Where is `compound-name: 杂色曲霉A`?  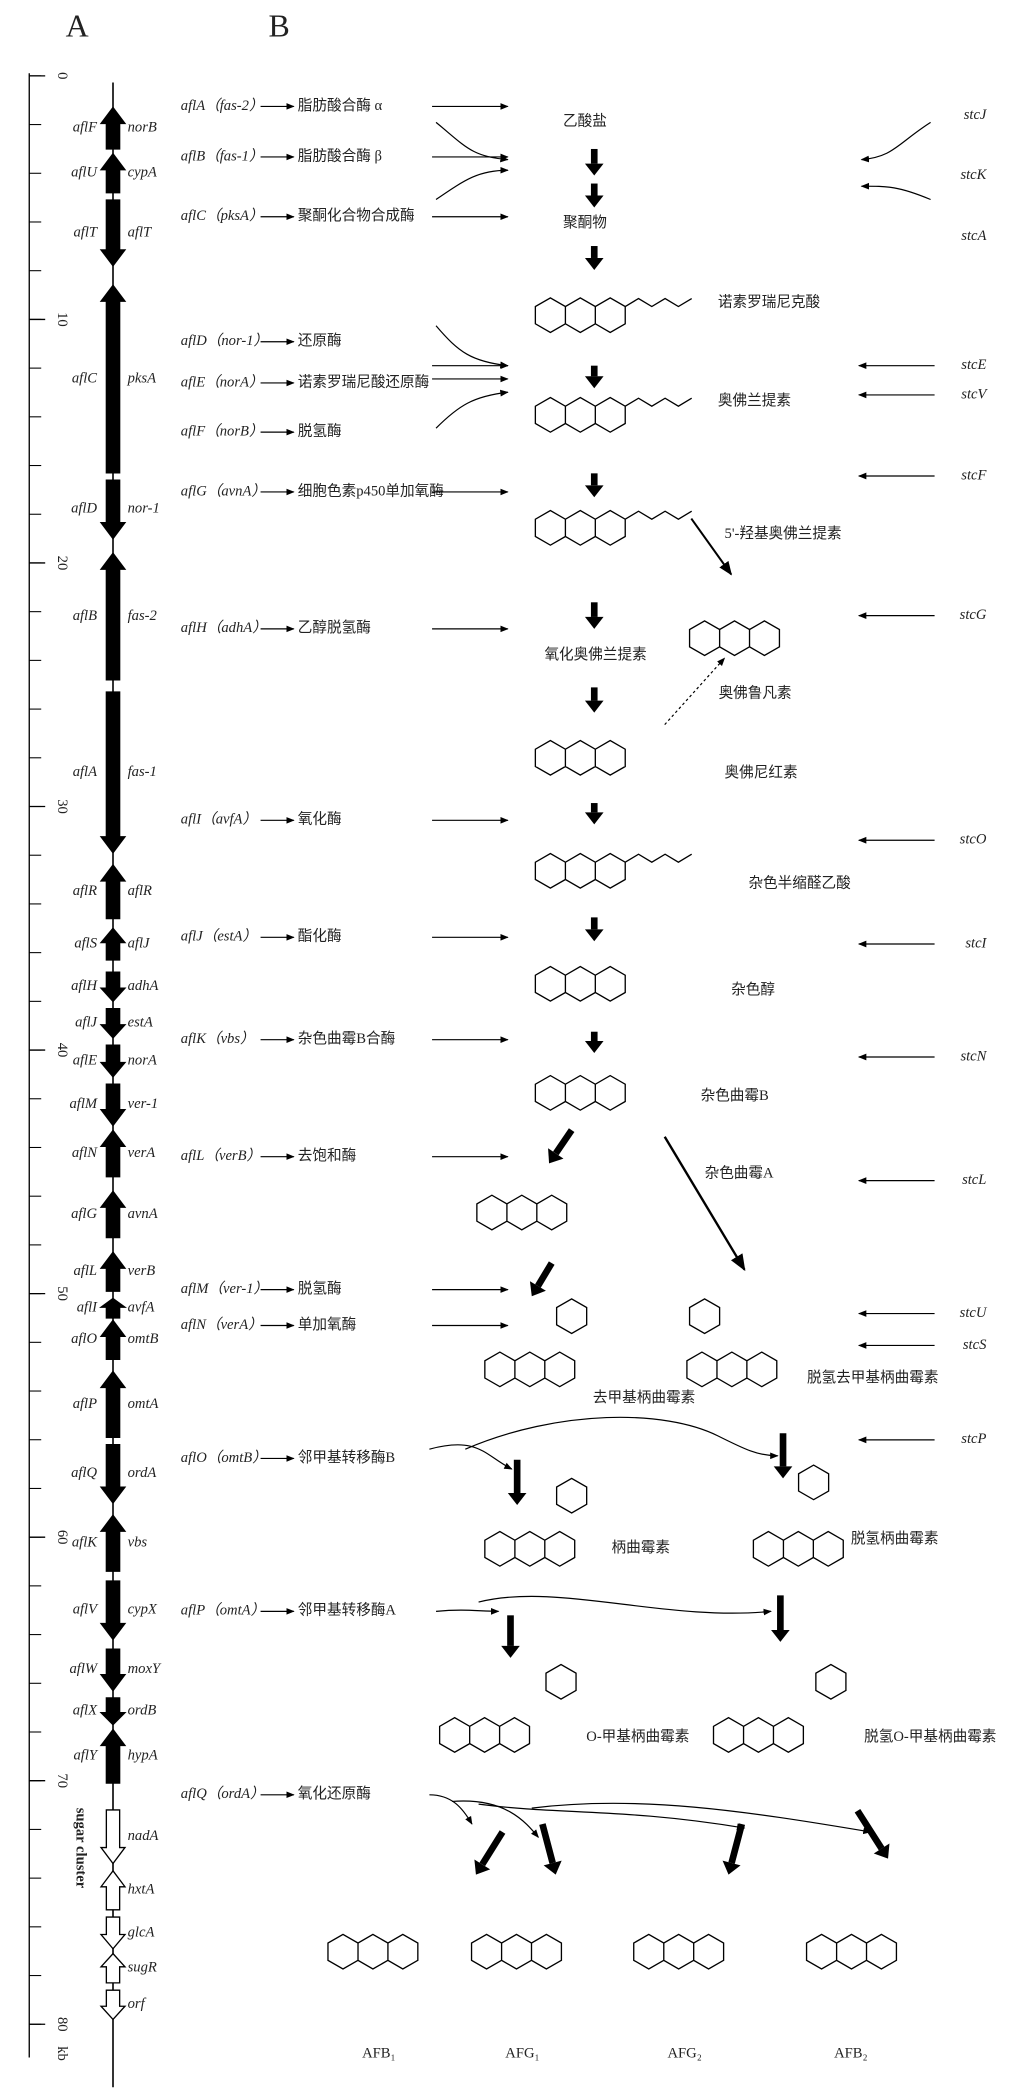
compound-name: 杂色曲霉A is located at coordinates (739, 1172).